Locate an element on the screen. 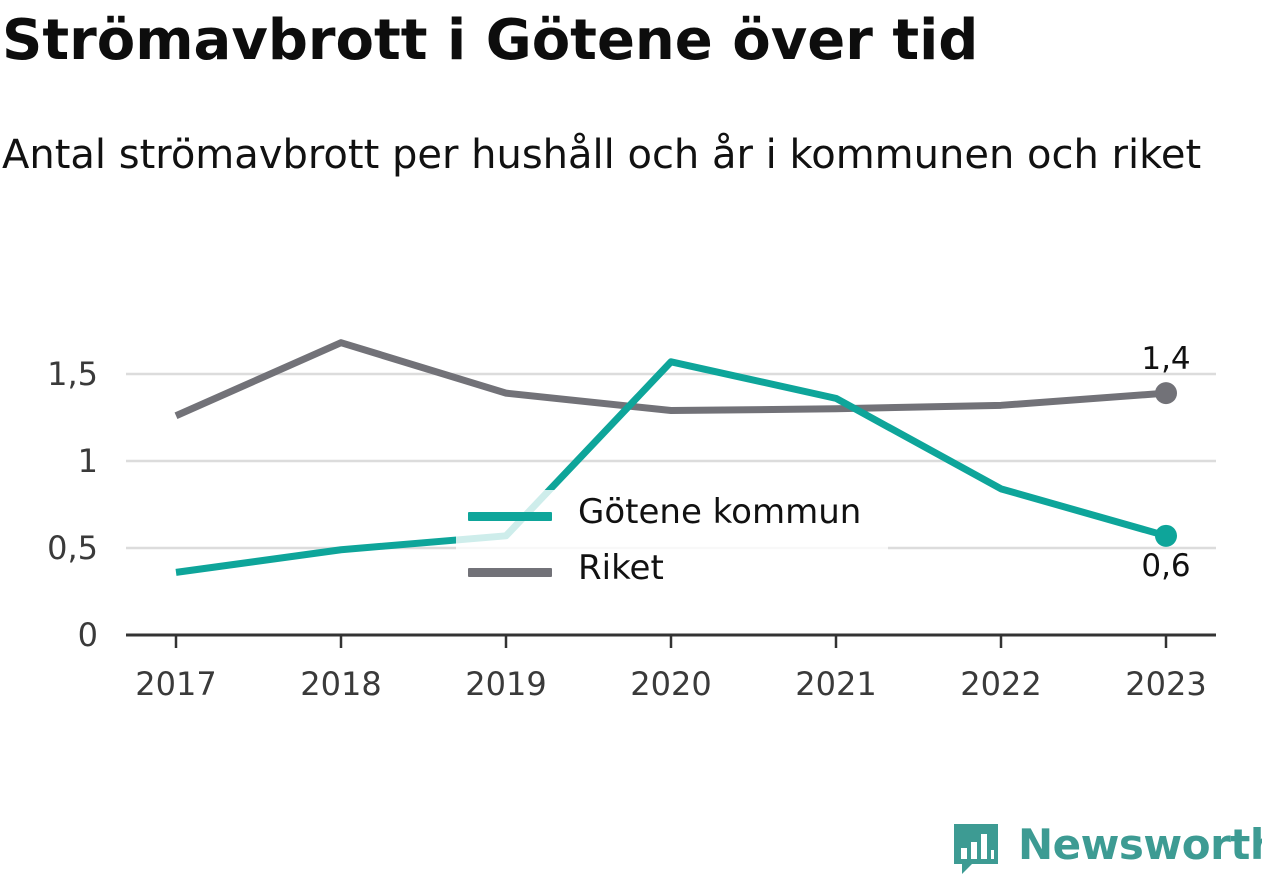 This screenshot has height=879, width=1262. brand-logo: Newsworthy is located at coordinates (1106, 848).